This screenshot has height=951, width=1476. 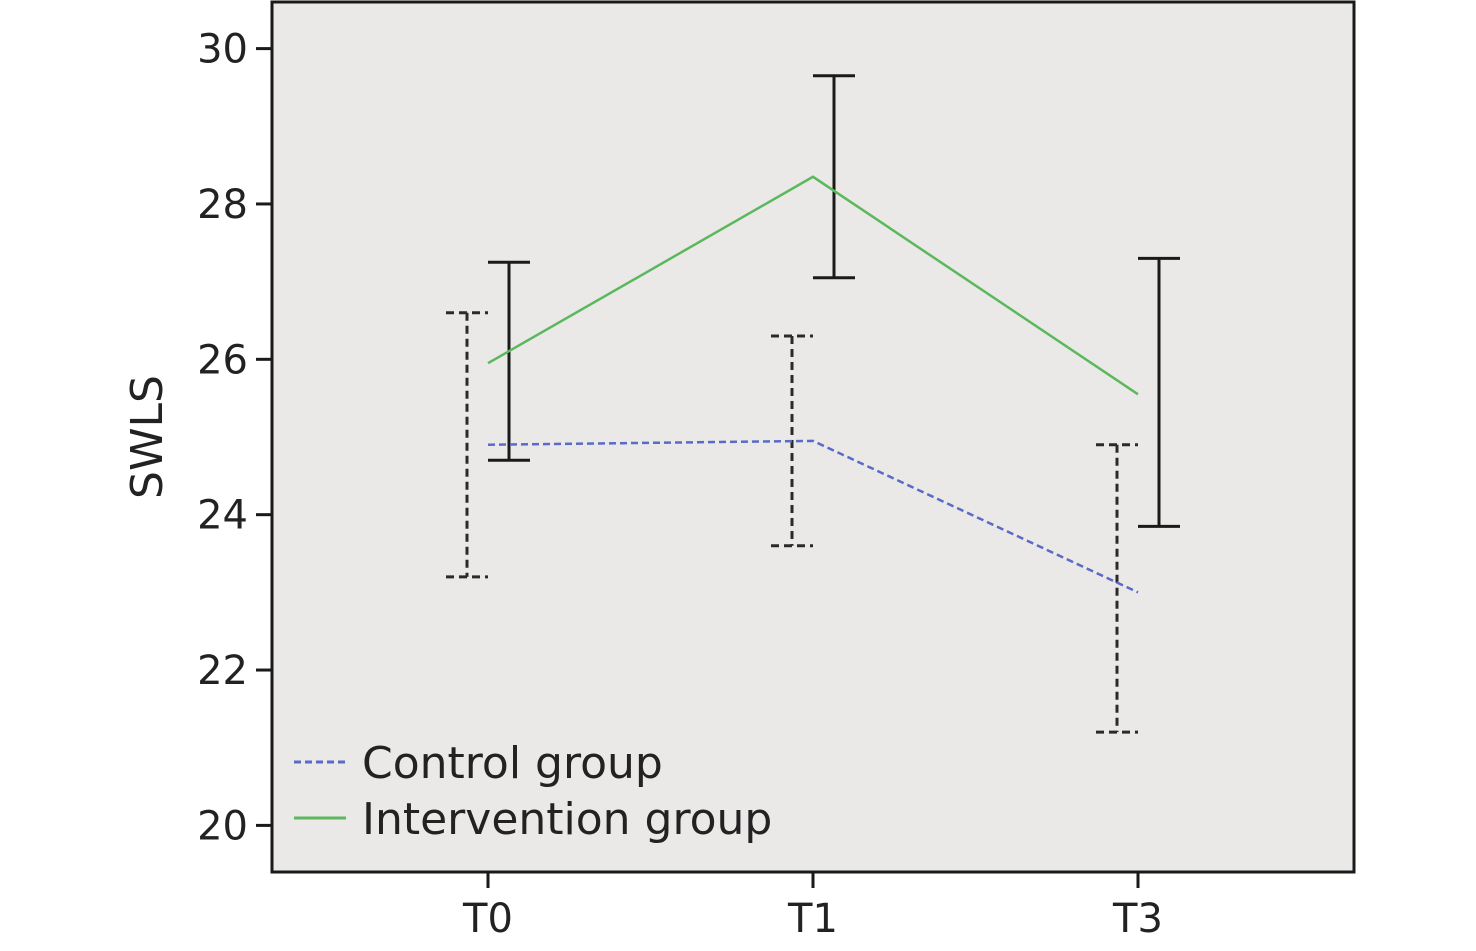 I want to click on legend-label: Intervention group, so click(x=567, y=819).